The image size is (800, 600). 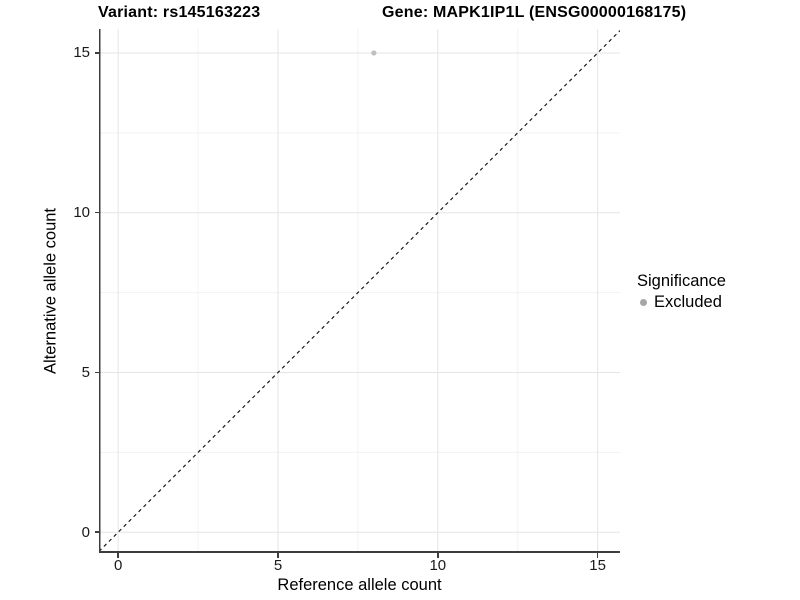 I want to click on x-tick-label: 0, so click(x=118, y=565).